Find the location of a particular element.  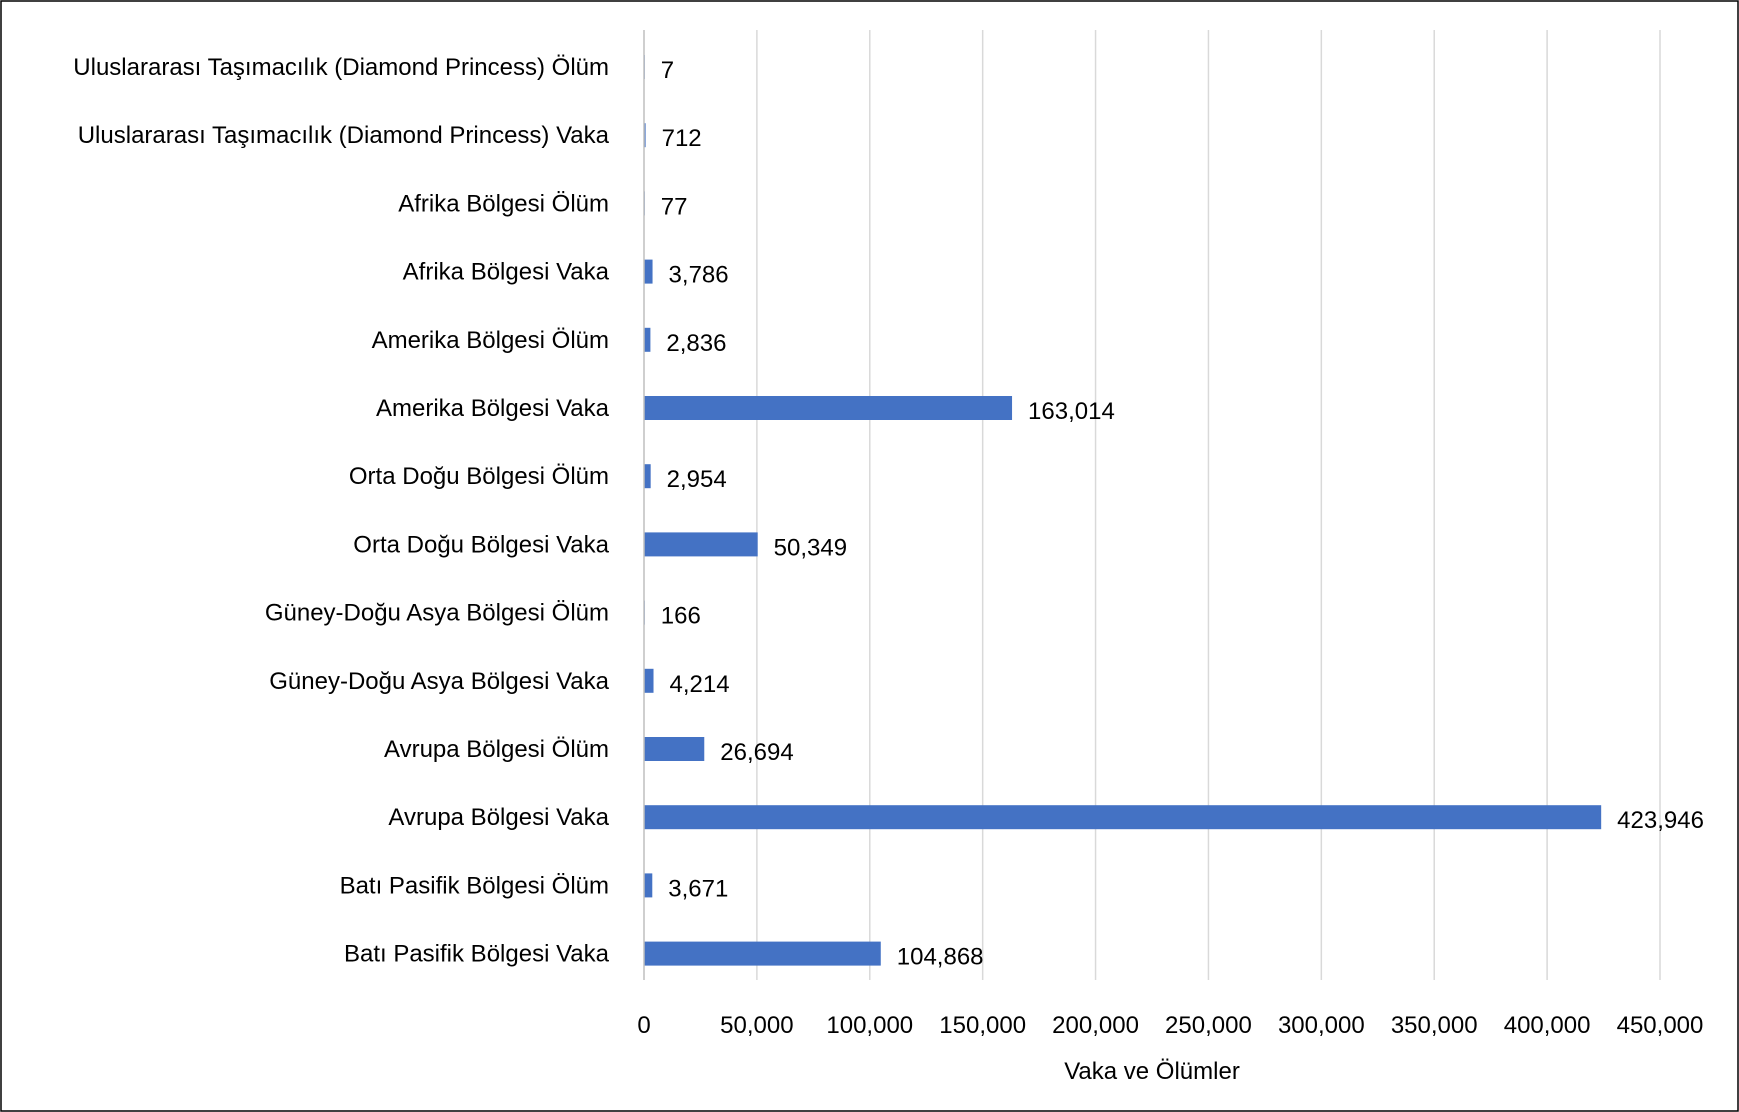

x-tick-label: 200,000 is located at coordinates (1095, 1025).